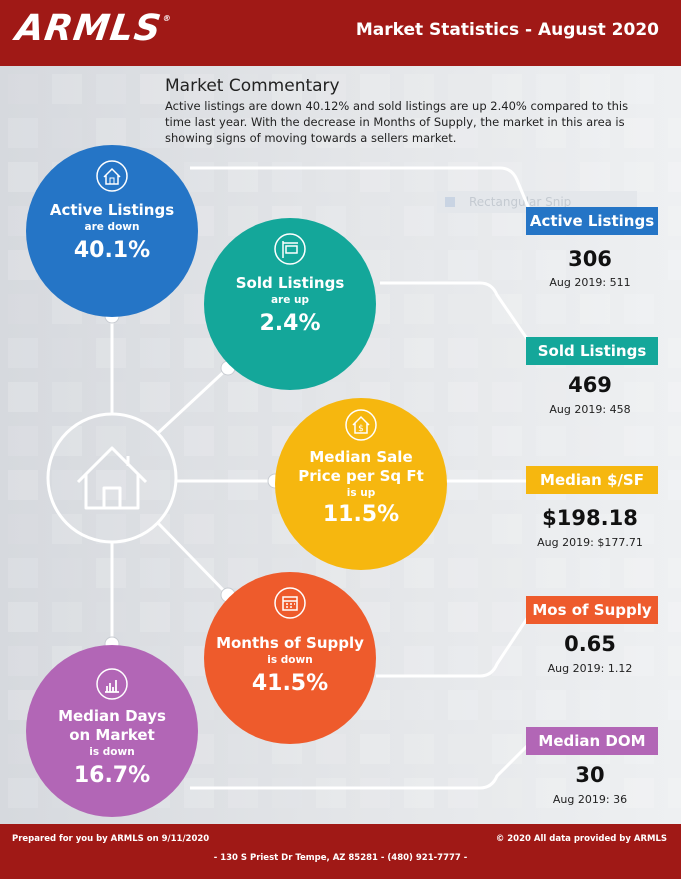 Image resolution: width=681 pixels, height=879 pixels. What do you see at coordinates (290, 658) in the screenshot?
I see `months-supply-circle: Months of Supply is down 41.5%` at bounding box center [290, 658].